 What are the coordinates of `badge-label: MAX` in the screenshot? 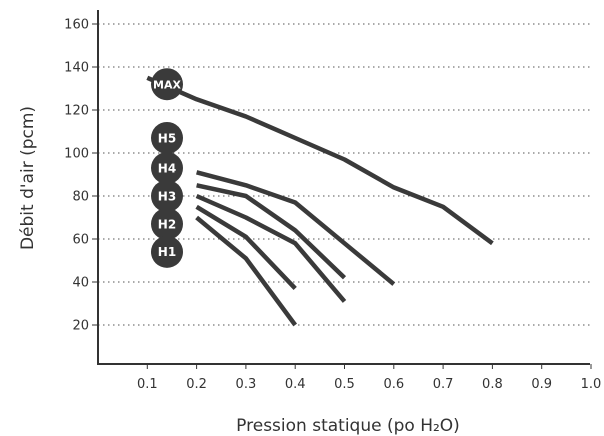 It's located at (167, 85).